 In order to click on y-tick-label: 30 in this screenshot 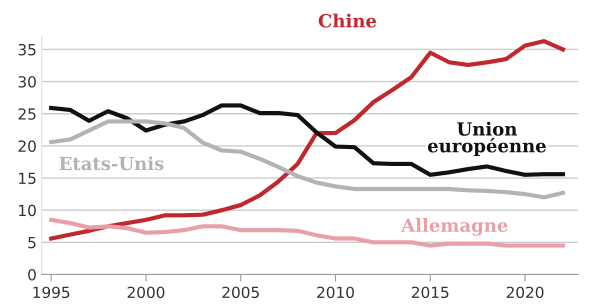, I will do `click(27, 82)`.